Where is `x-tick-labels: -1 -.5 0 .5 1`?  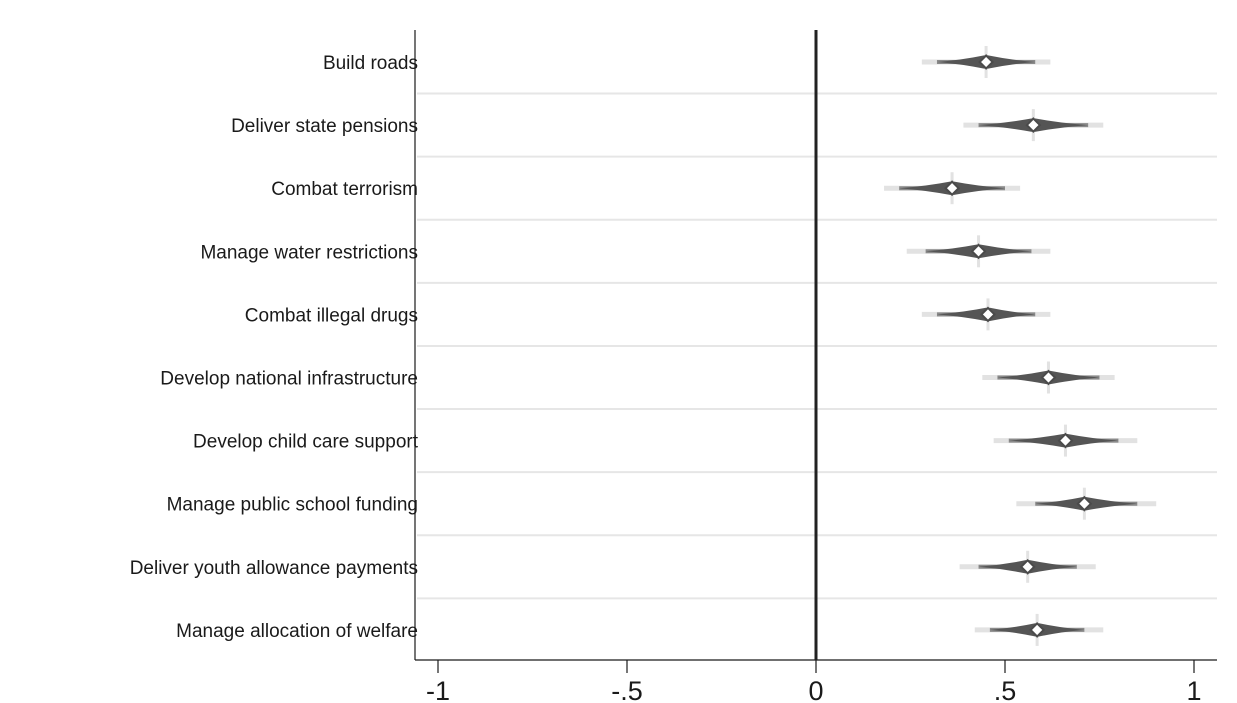
x-tick-labels: -1 -.5 0 .5 1 is located at coordinates (814, 681).